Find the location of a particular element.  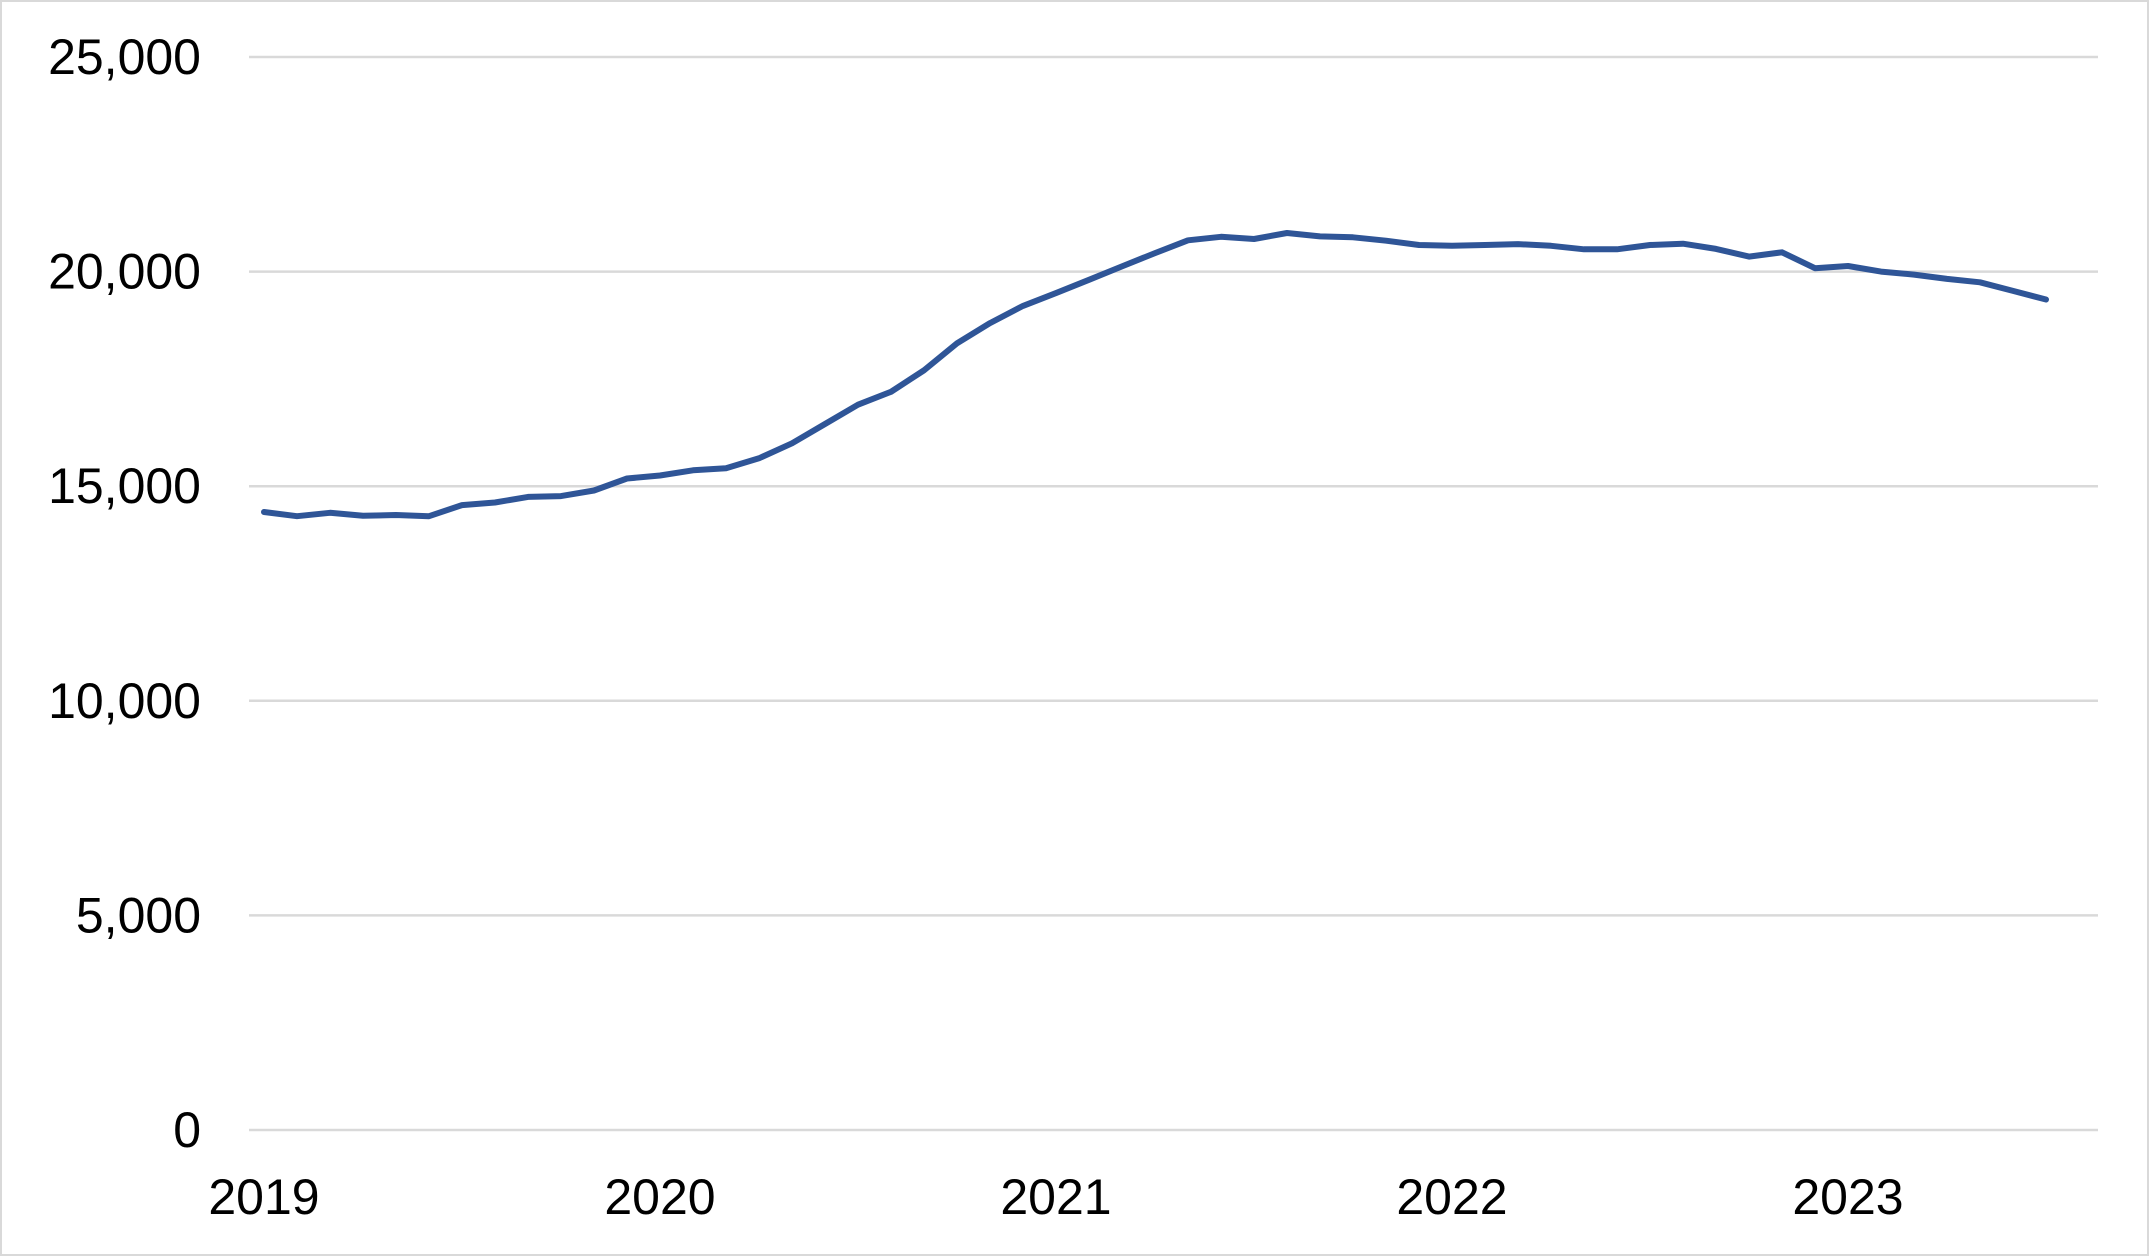

y-tick-label: 0 is located at coordinates (187, 1130).